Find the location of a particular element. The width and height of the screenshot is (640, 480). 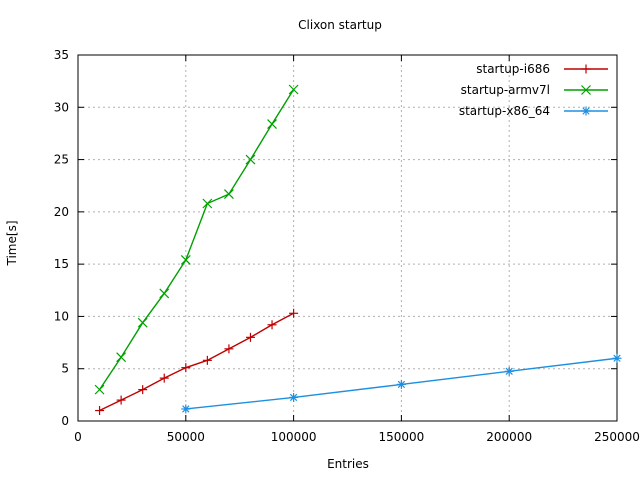

chart-legend: startup-i686 startup-armv7l startup-x86_64 is located at coordinates (533, 90).